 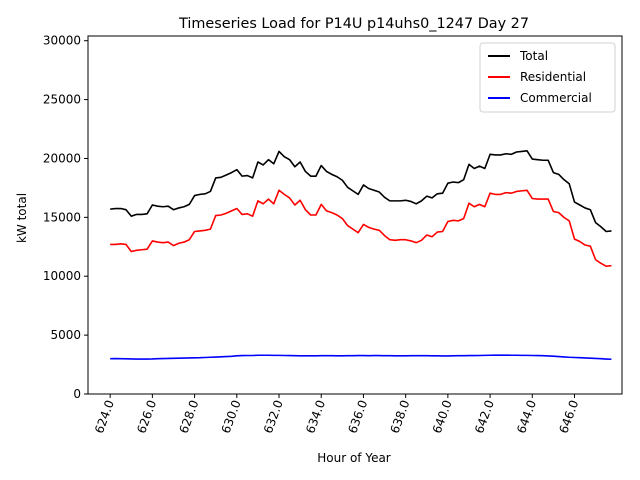 I want to click on y-tick-label: 15000, so click(x=62, y=217).